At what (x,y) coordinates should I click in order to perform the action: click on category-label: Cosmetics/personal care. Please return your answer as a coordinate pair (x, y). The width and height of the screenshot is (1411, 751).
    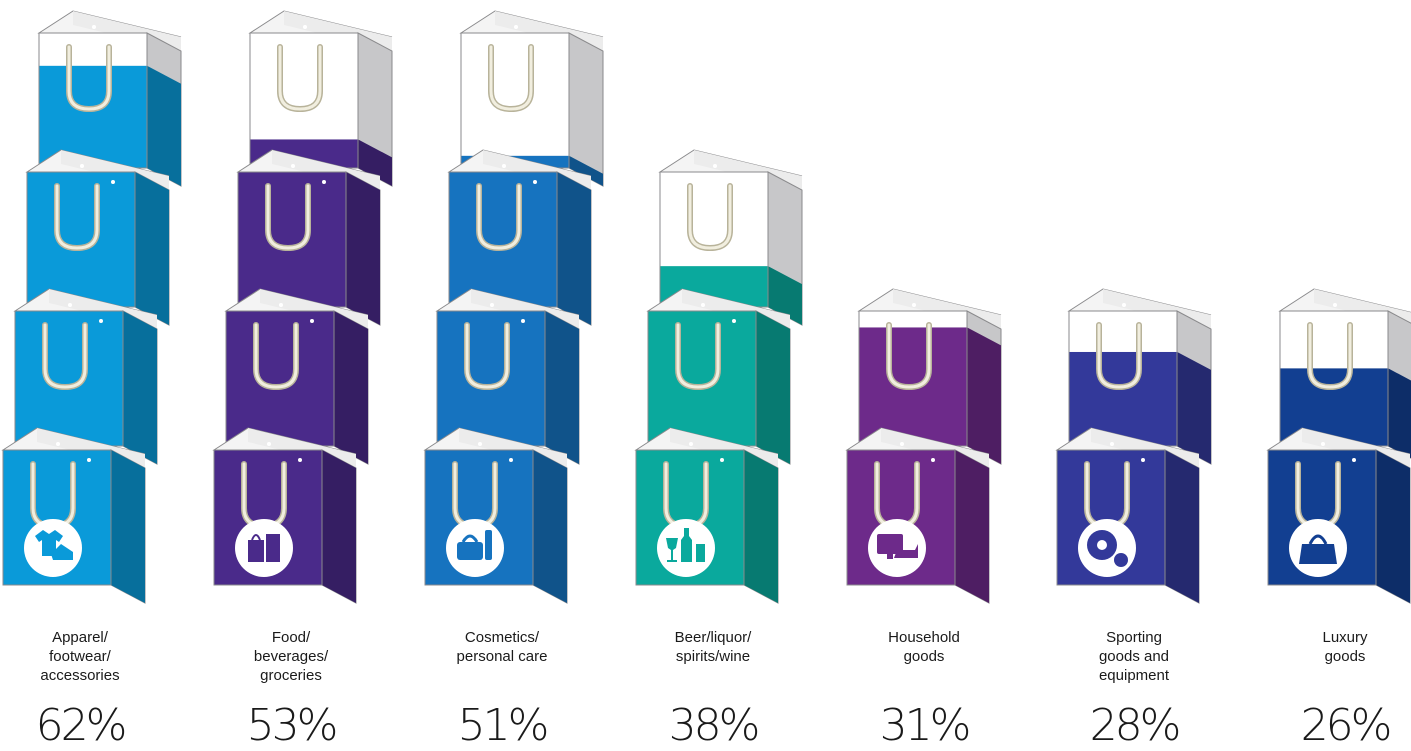
    Looking at the image, I should click on (502, 647).